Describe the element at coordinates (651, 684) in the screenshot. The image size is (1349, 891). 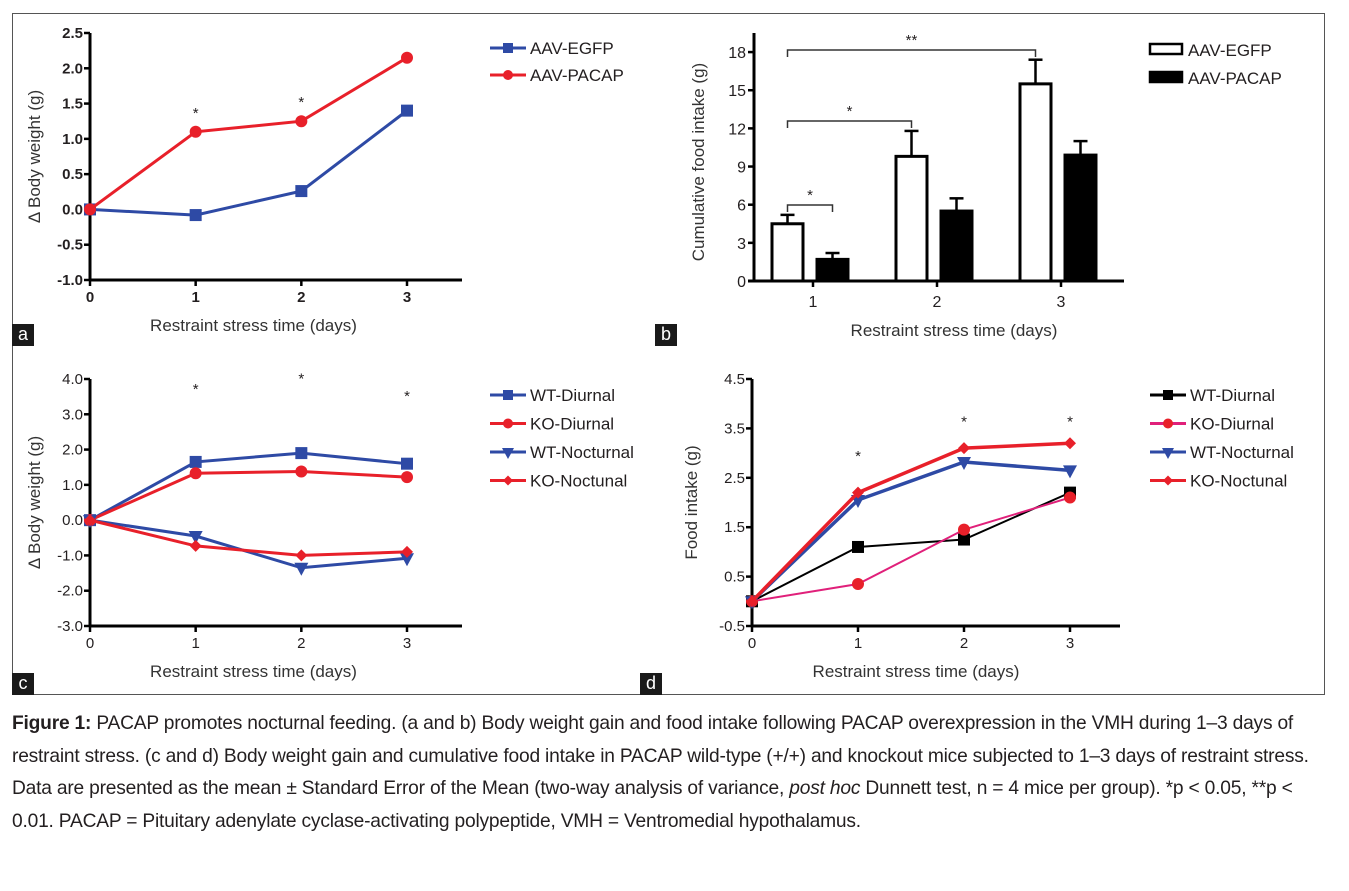
I see `panel-letter-d: d` at that location.